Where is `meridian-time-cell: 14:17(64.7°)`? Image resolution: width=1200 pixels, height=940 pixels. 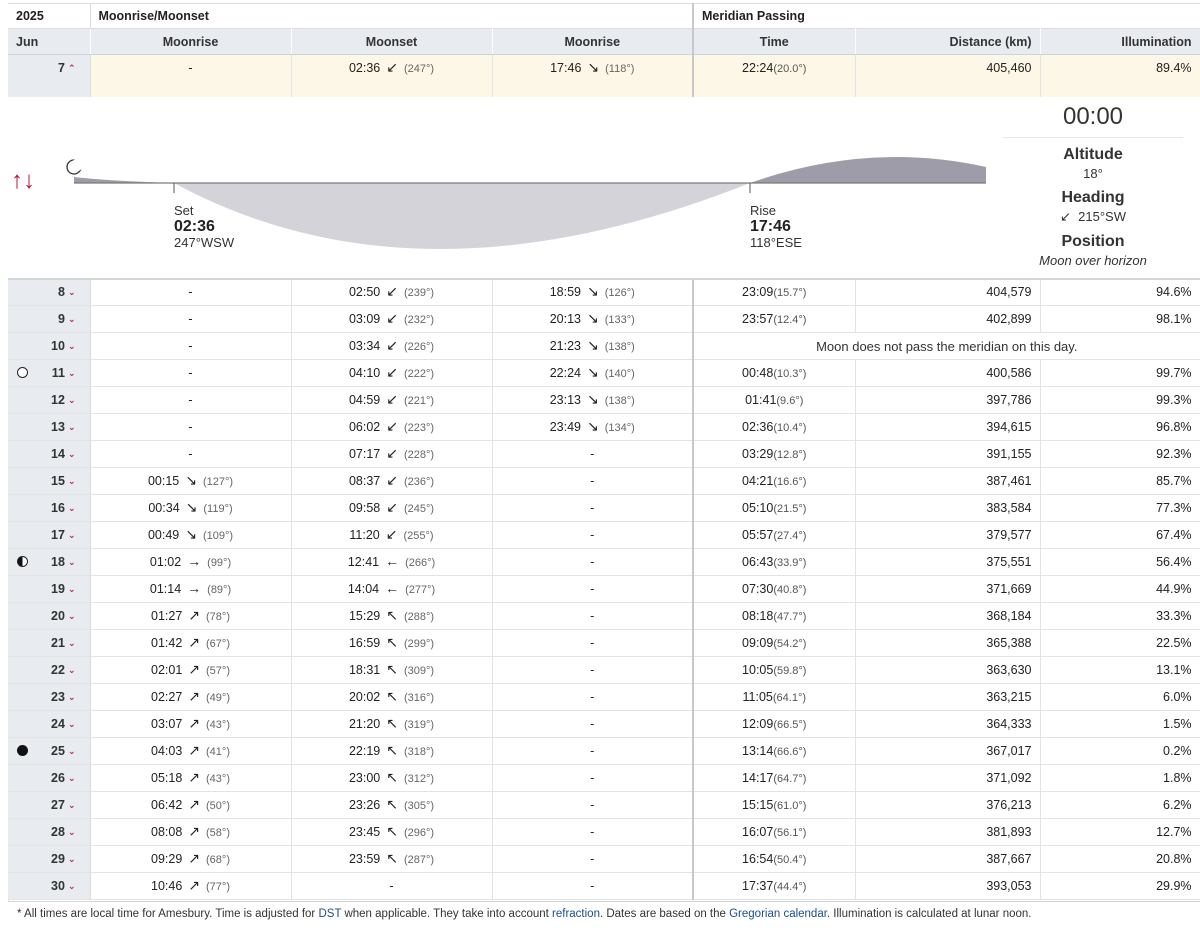 meridian-time-cell: 14:17(64.7°) is located at coordinates (774, 778).